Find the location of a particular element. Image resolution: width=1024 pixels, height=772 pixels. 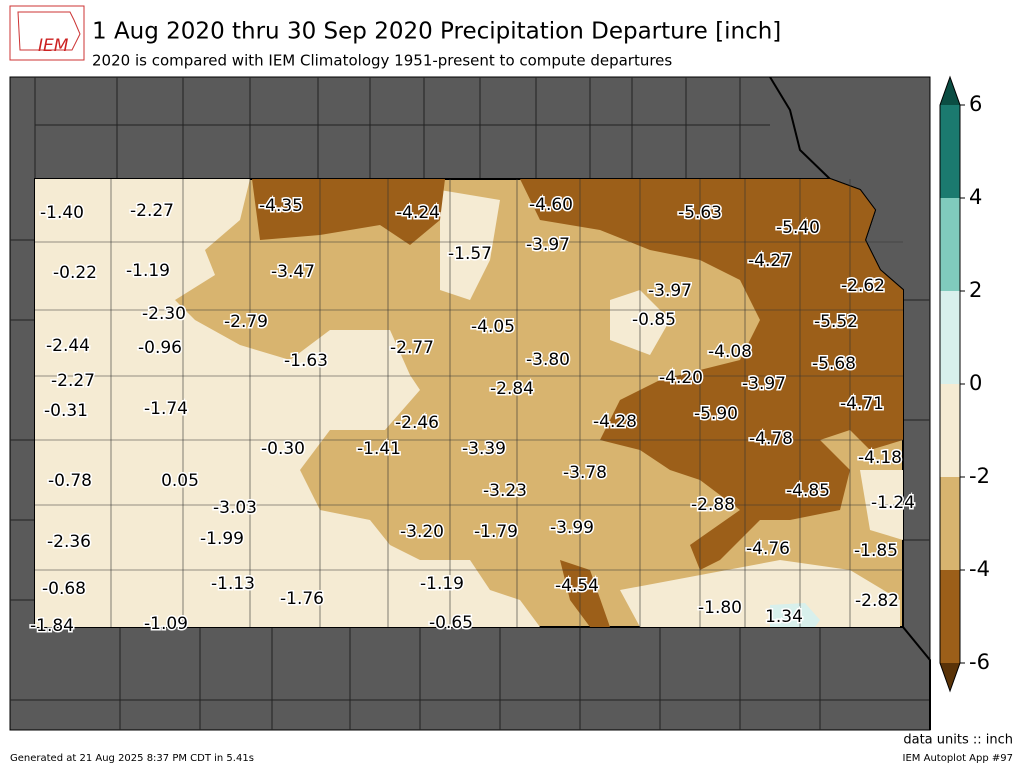

value-label: 1.34 is located at coordinates (784, 617).